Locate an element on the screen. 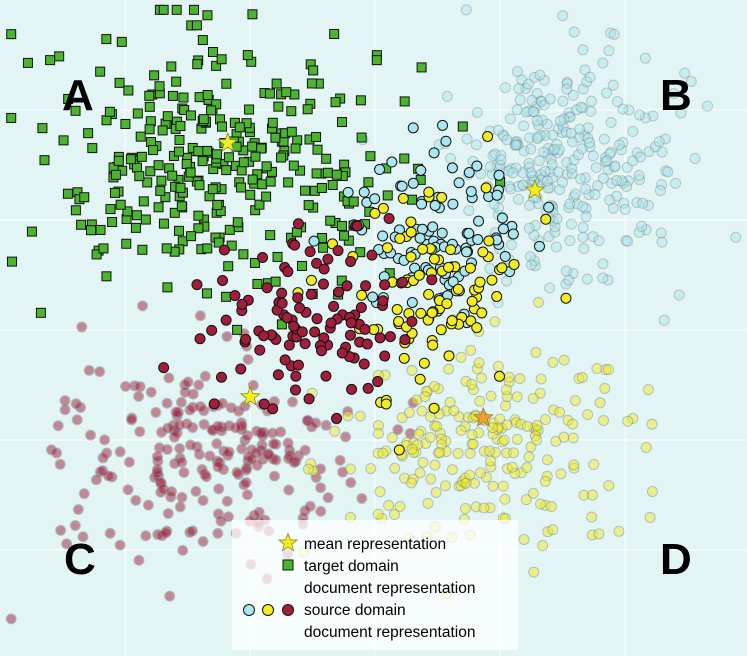  legend-source-red-icon is located at coordinates (288, 610).